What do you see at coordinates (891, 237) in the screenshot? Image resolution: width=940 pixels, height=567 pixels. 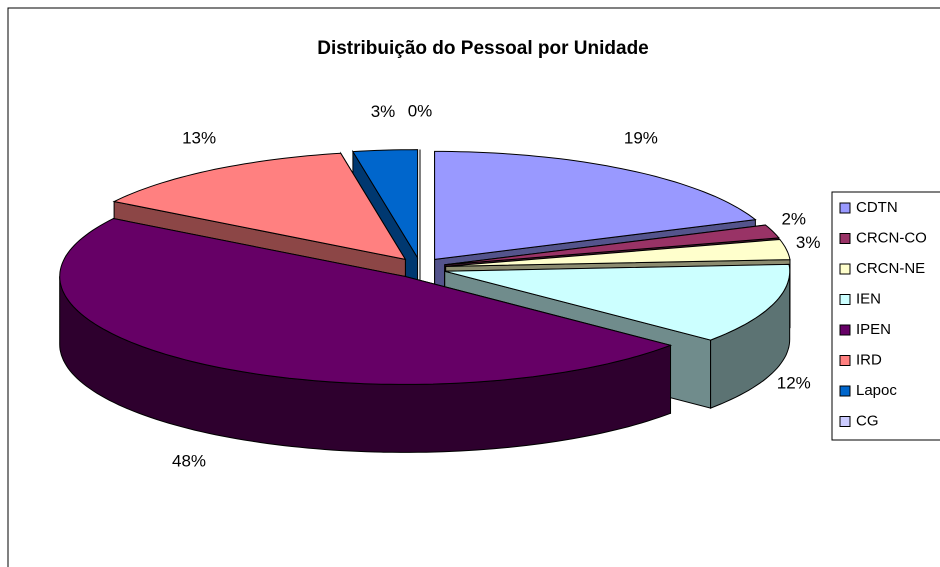 I see `legend-label: CRCN-CO` at bounding box center [891, 237].